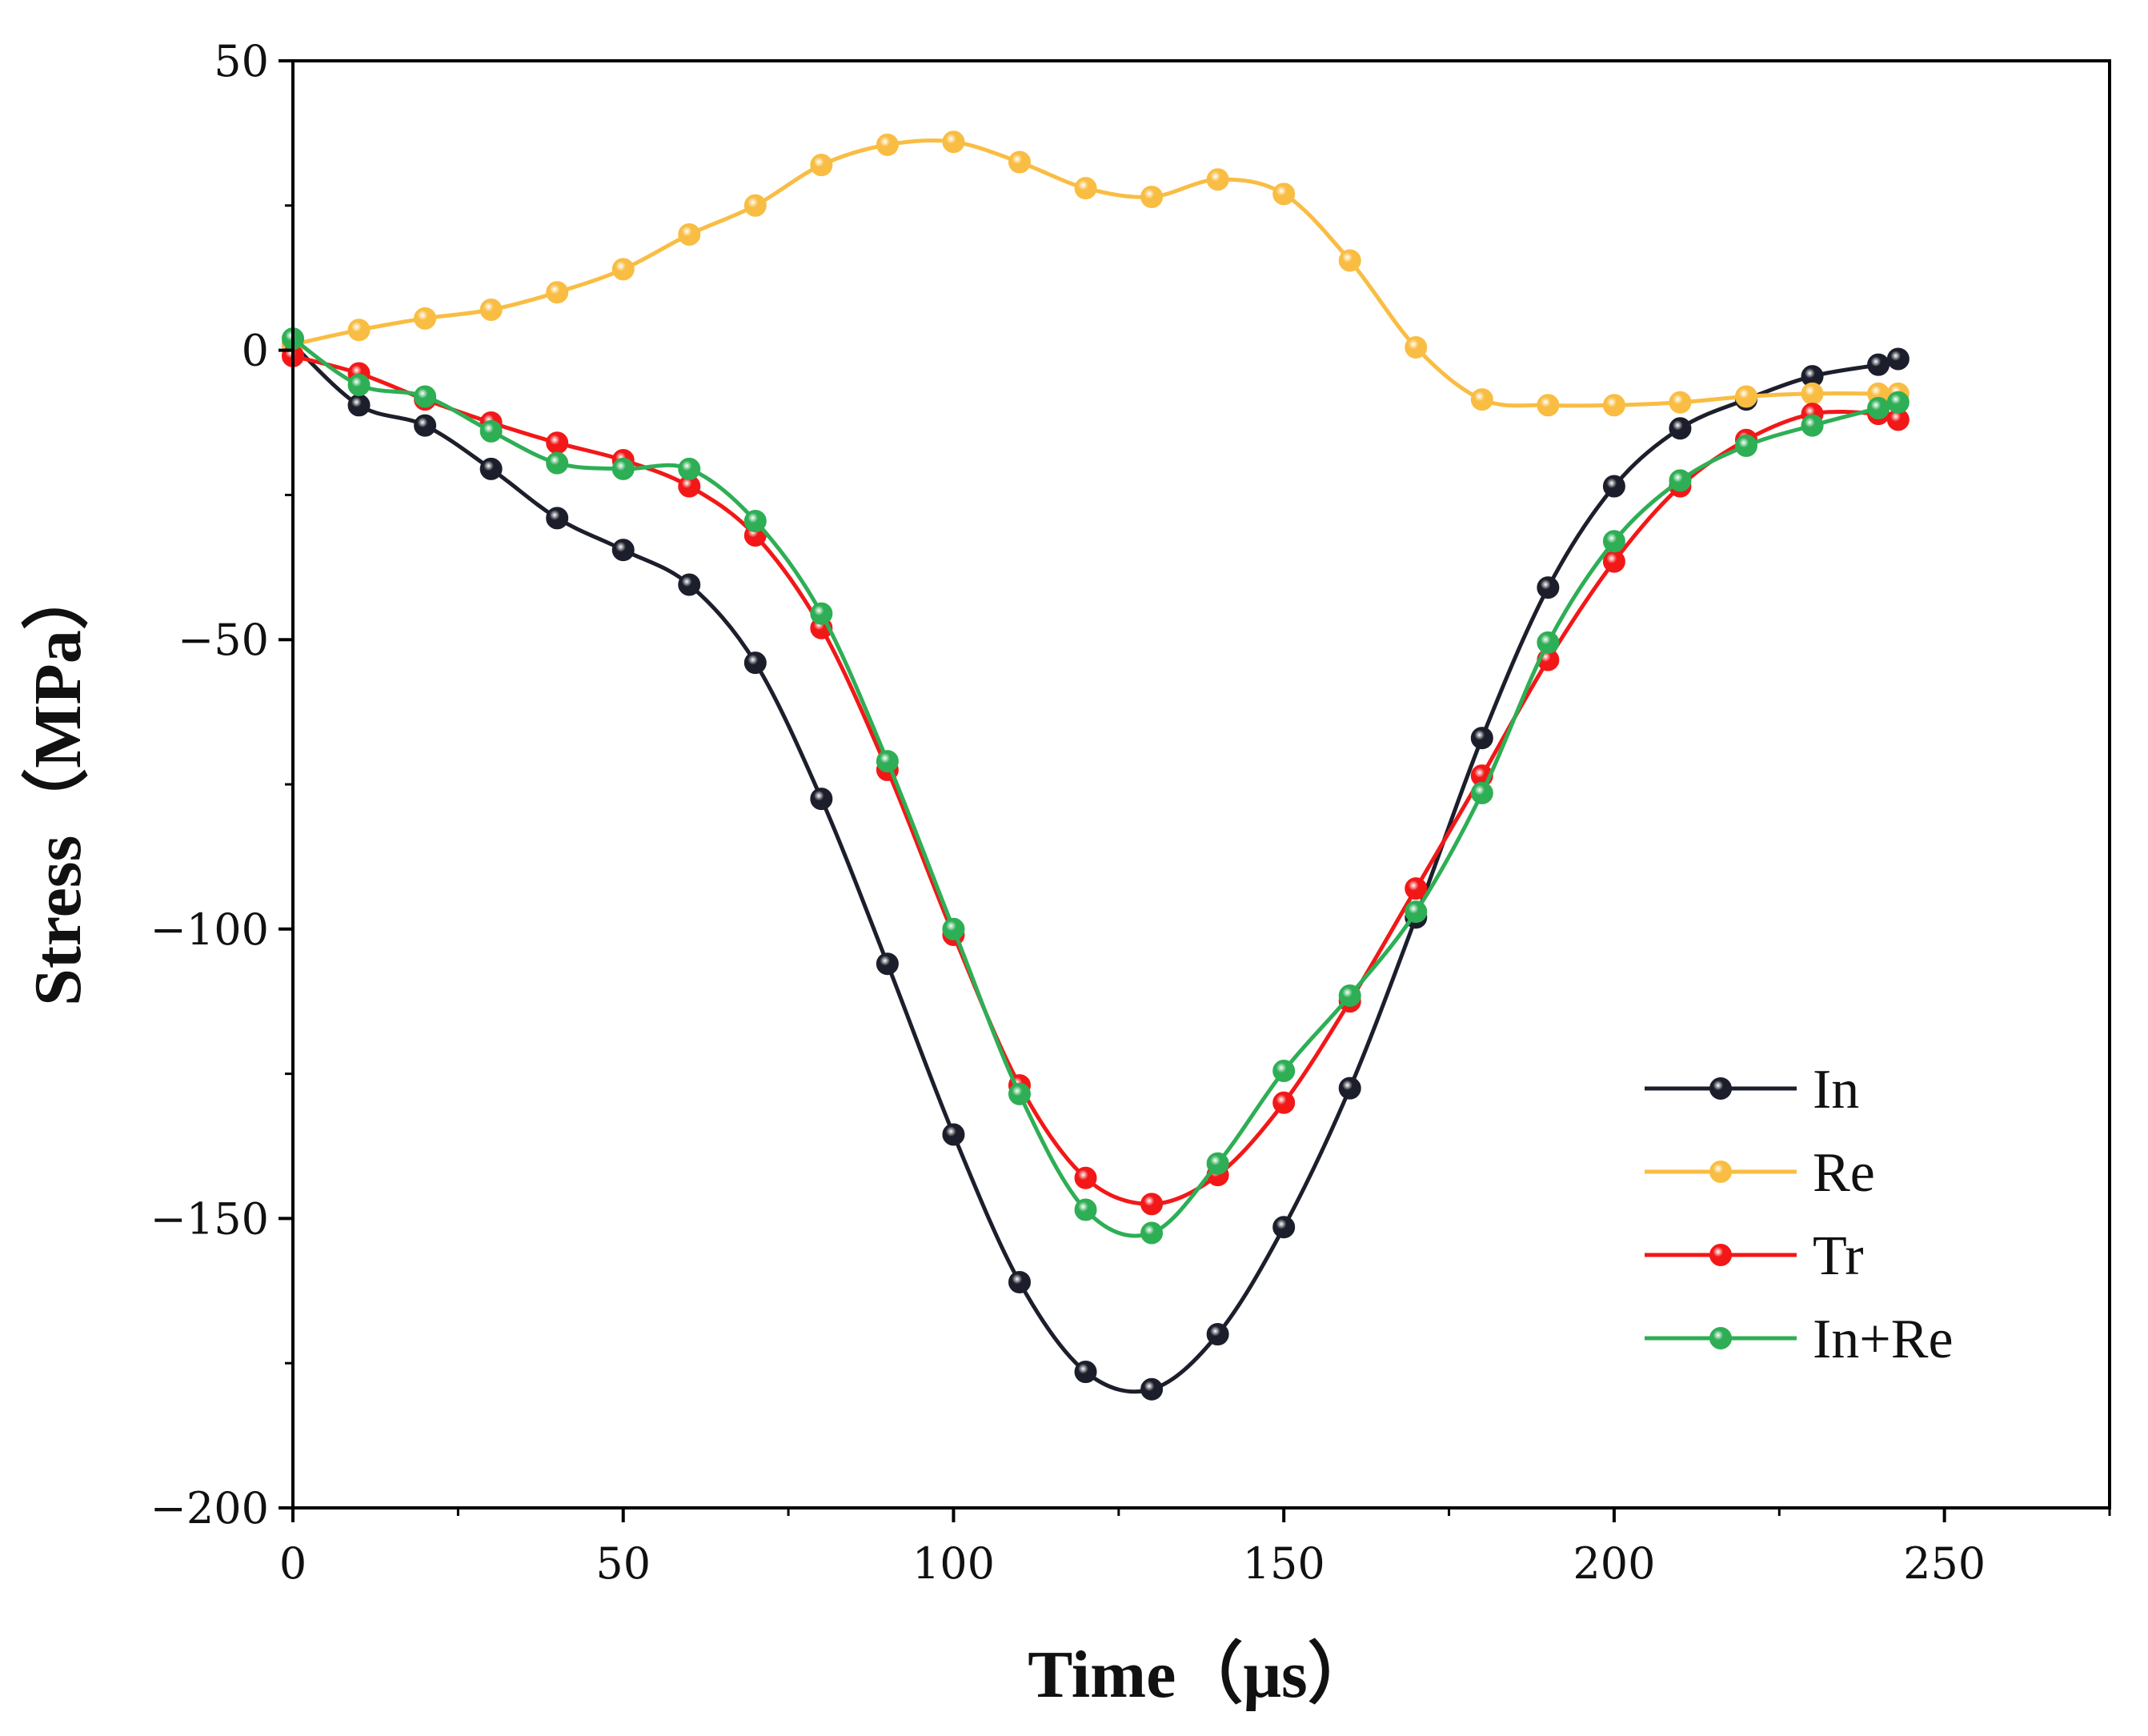 The height and width of the screenshot is (1736, 2148). I want to click on legend-label: Re, so click(1844, 1173).